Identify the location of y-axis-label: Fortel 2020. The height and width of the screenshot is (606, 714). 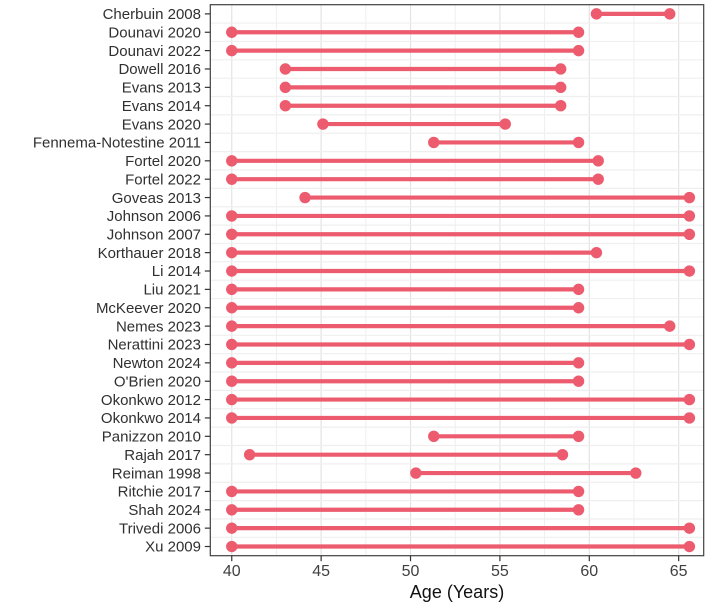
(163, 161).